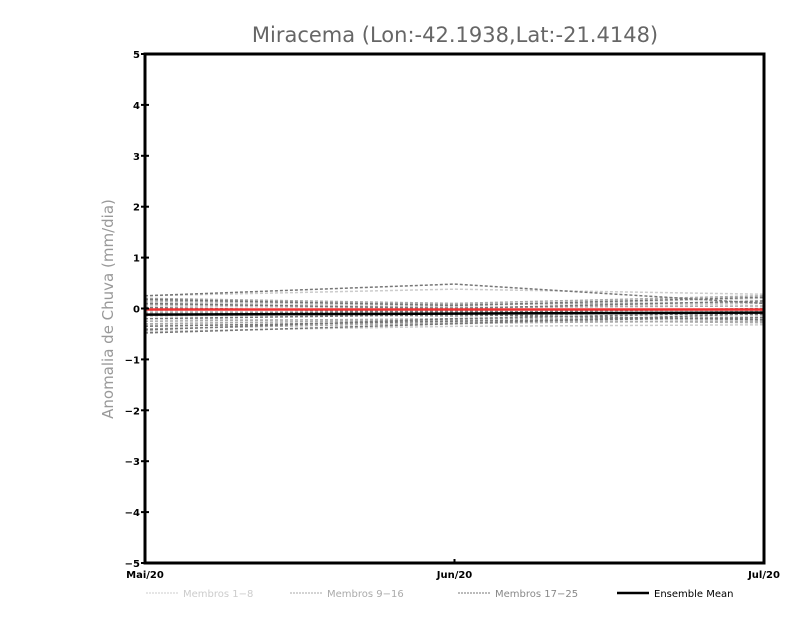 This screenshot has height=622, width=800. Describe the element at coordinates (763, 575) in the screenshot. I see `x-tick-label: Jul/20` at that location.